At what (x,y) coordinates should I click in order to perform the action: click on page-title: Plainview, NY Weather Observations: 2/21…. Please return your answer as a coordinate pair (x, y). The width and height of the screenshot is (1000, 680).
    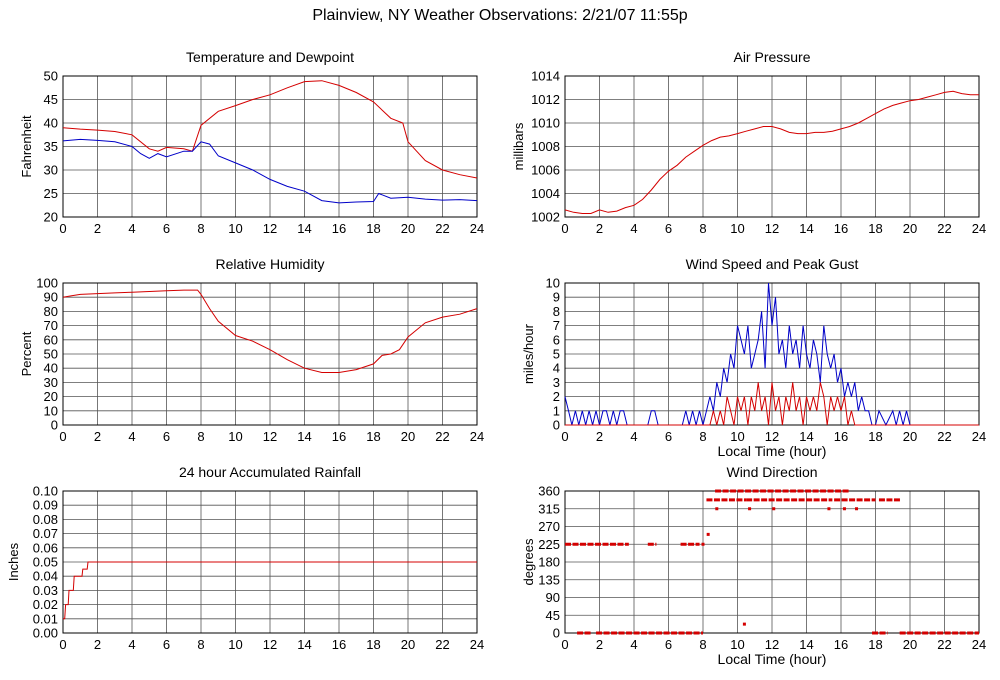
    Looking at the image, I should click on (500, 15).